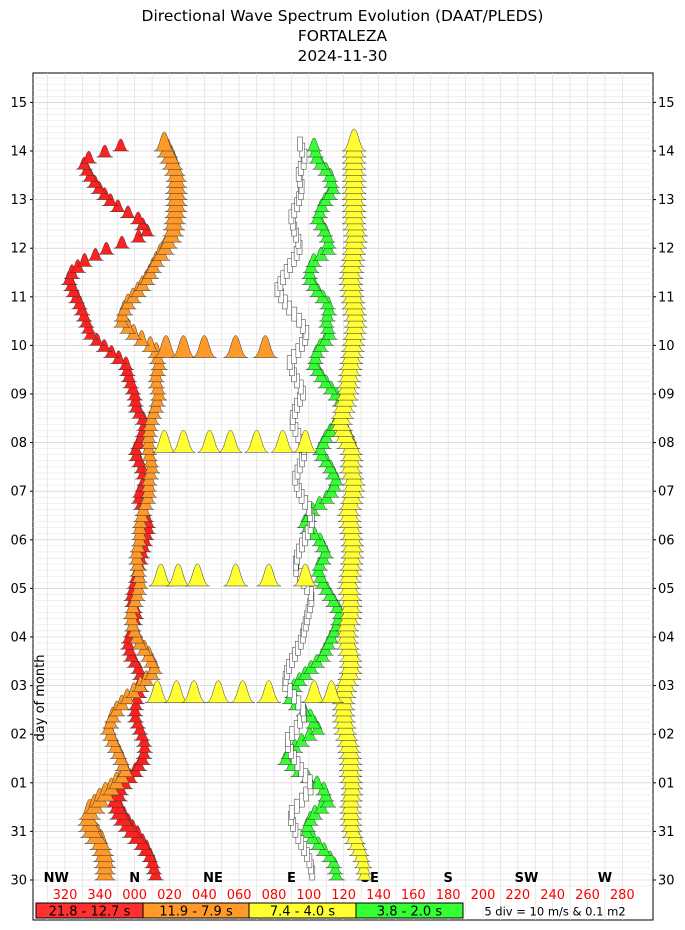 The height and width of the screenshot is (930, 685). I want to click on y-tick-label-right: 05, so click(666, 589).